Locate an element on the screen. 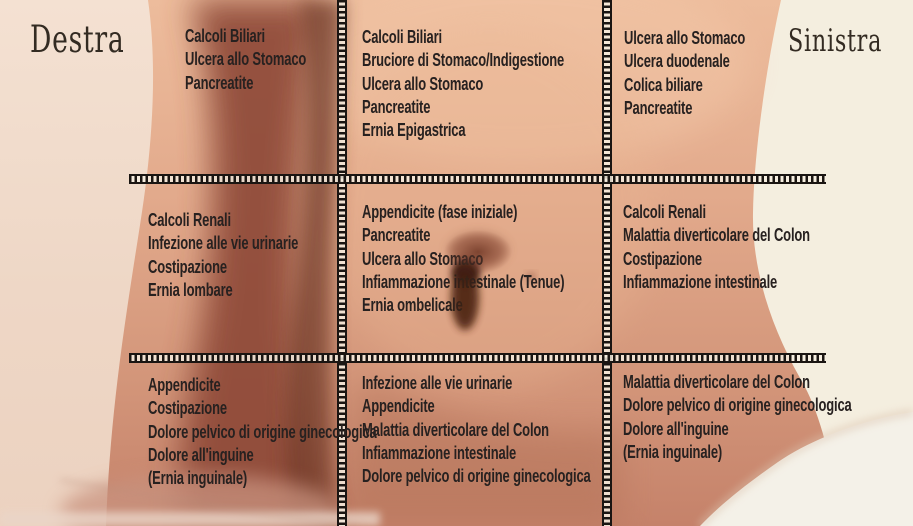 Image resolution: width=913 pixels, height=526 pixels. condition-item: Infiammazione intestinale (Tenue) is located at coordinates (463, 281).